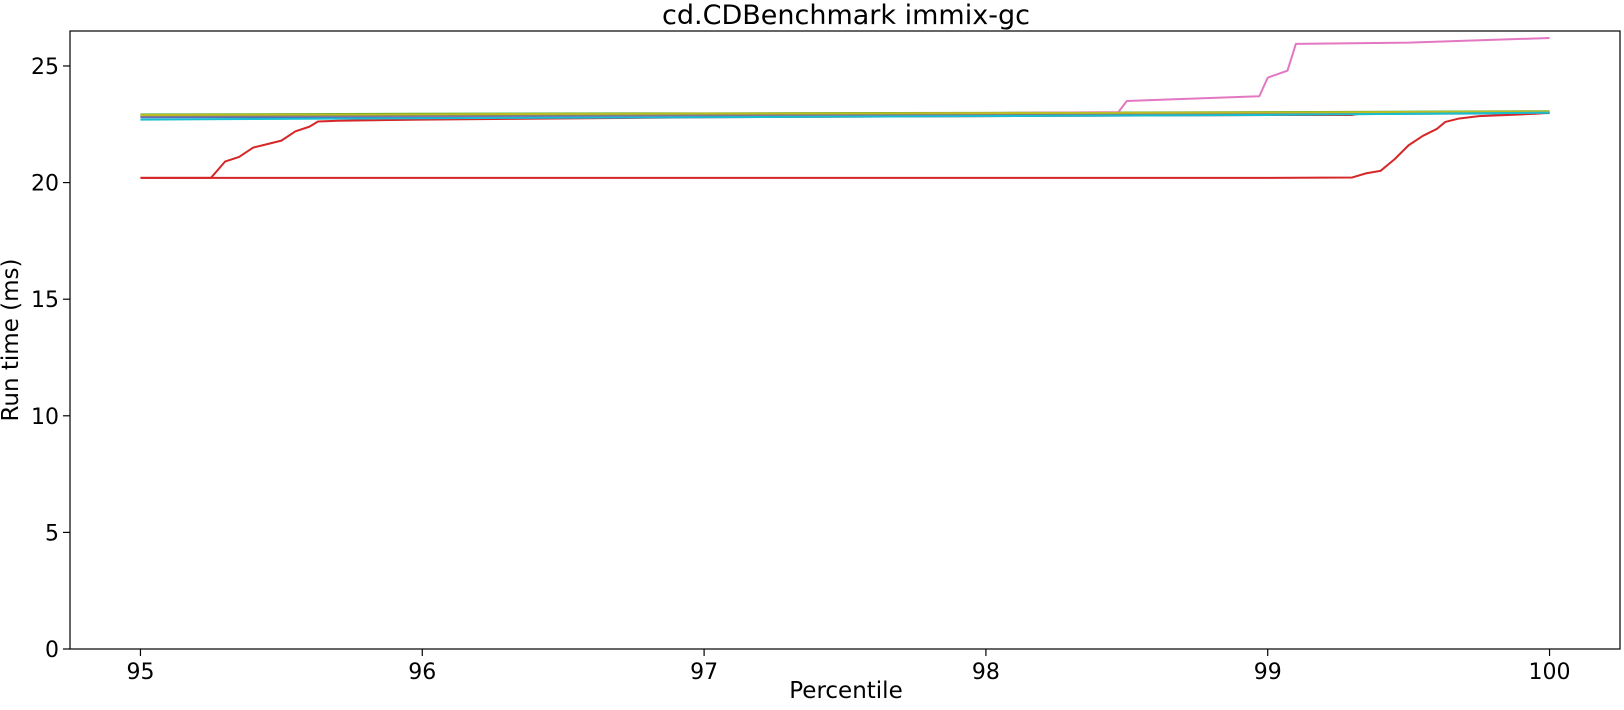 This screenshot has width=1624, height=710. I want to click on y-tick-label: 25, so click(45, 67).